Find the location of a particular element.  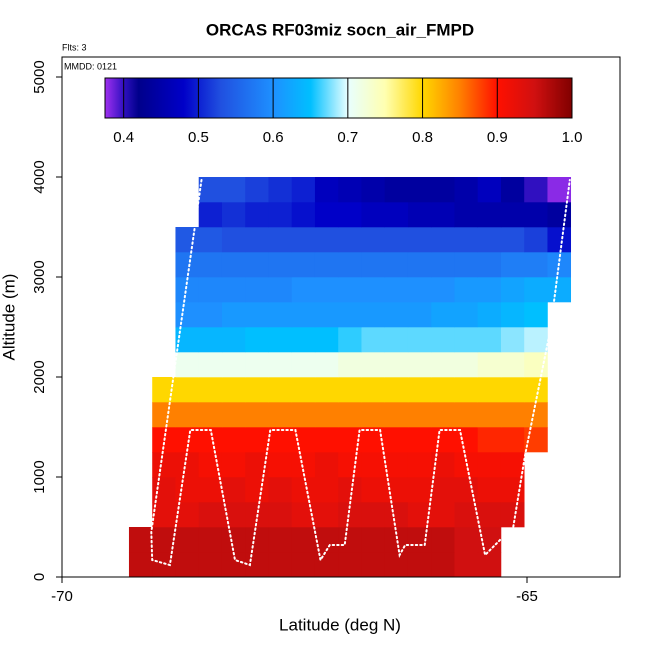

x-axis-label: Latitude (deg N) is located at coordinates (340, 624).